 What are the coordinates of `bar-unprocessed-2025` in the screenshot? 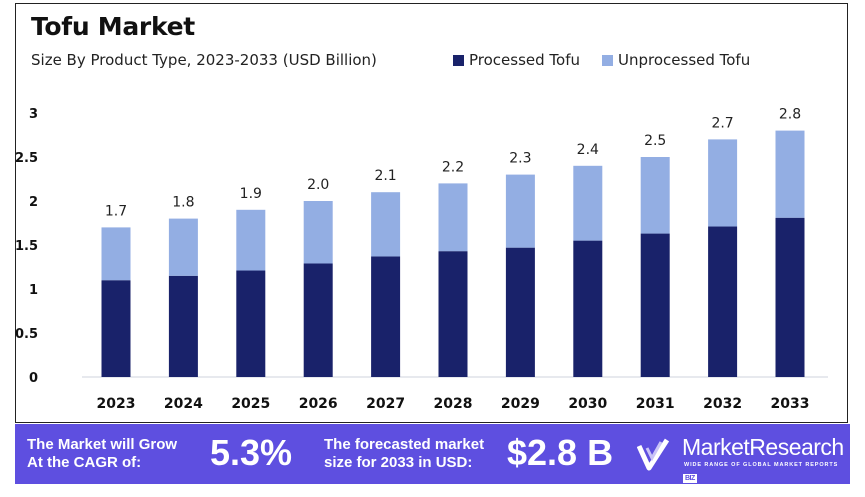 It's located at (251, 240).